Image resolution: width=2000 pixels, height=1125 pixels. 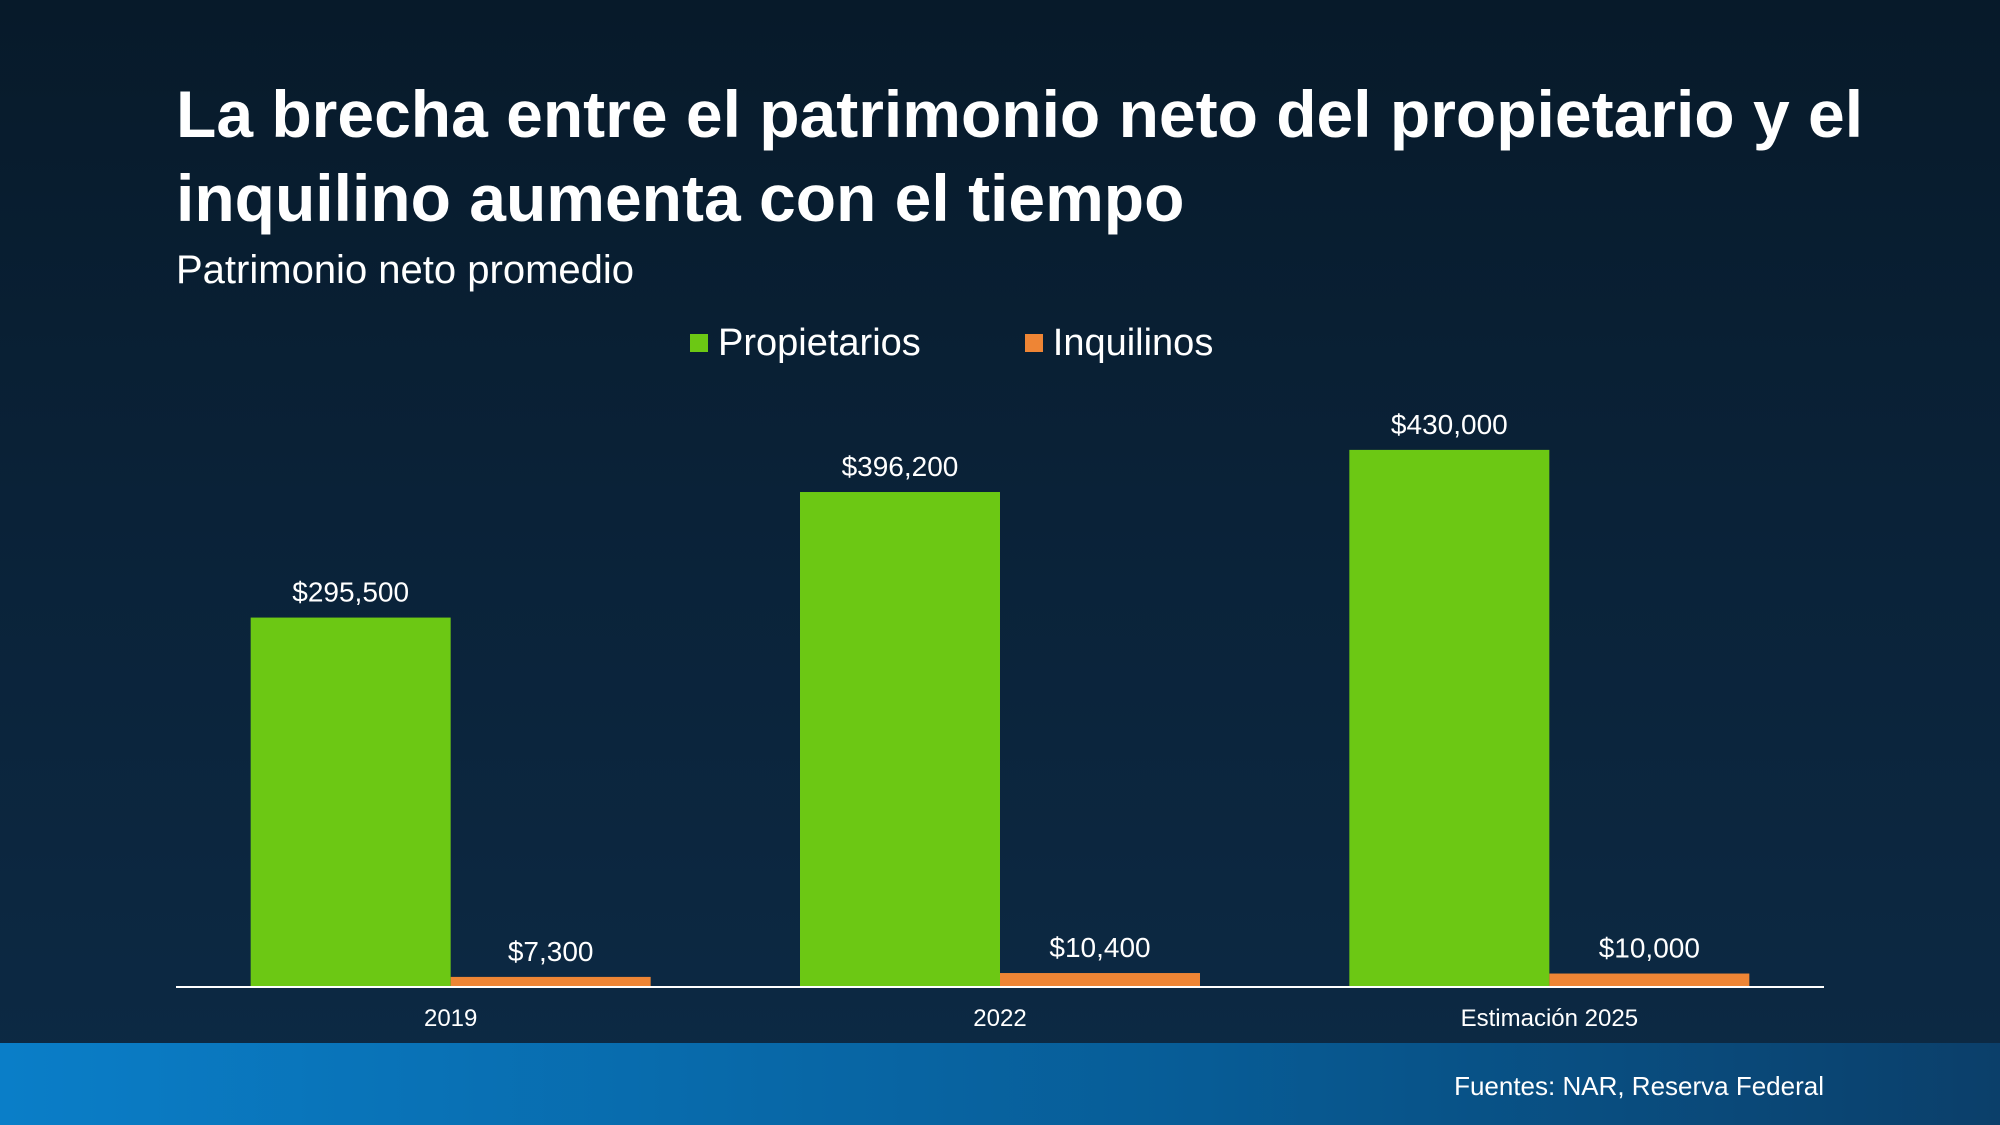 What do you see at coordinates (1649, 948) in the screenshot?
I see `data-label-renters-2: $10,000` at bounding box center [1649, 948].